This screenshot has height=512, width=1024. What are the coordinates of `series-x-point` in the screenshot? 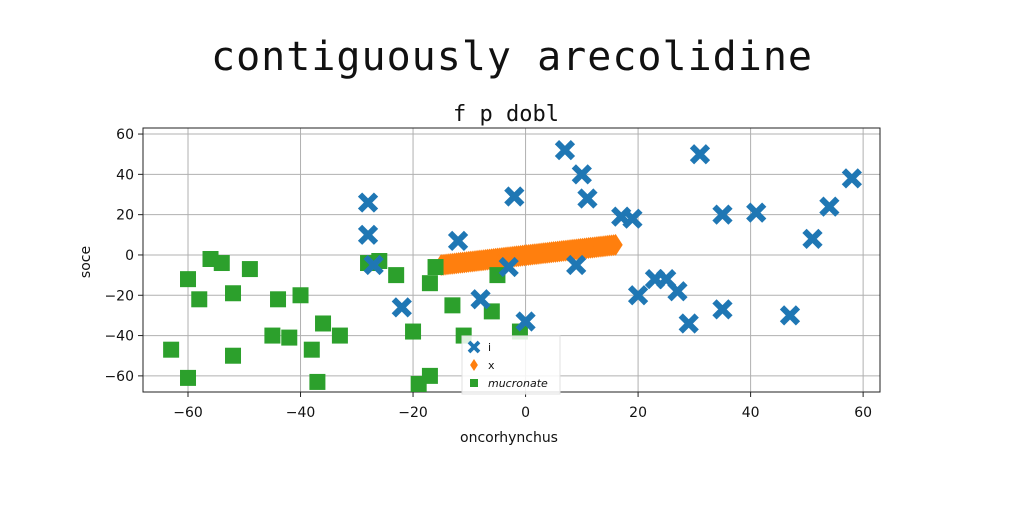 It's located at (615, 244).